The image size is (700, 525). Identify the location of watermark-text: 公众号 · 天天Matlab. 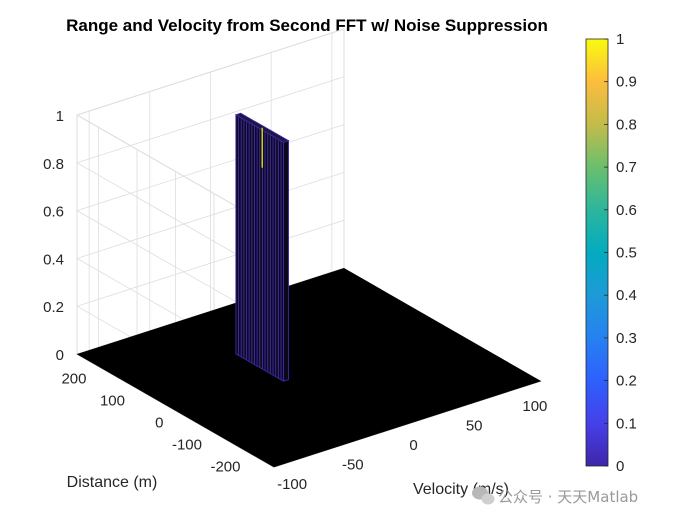
(568, 497).